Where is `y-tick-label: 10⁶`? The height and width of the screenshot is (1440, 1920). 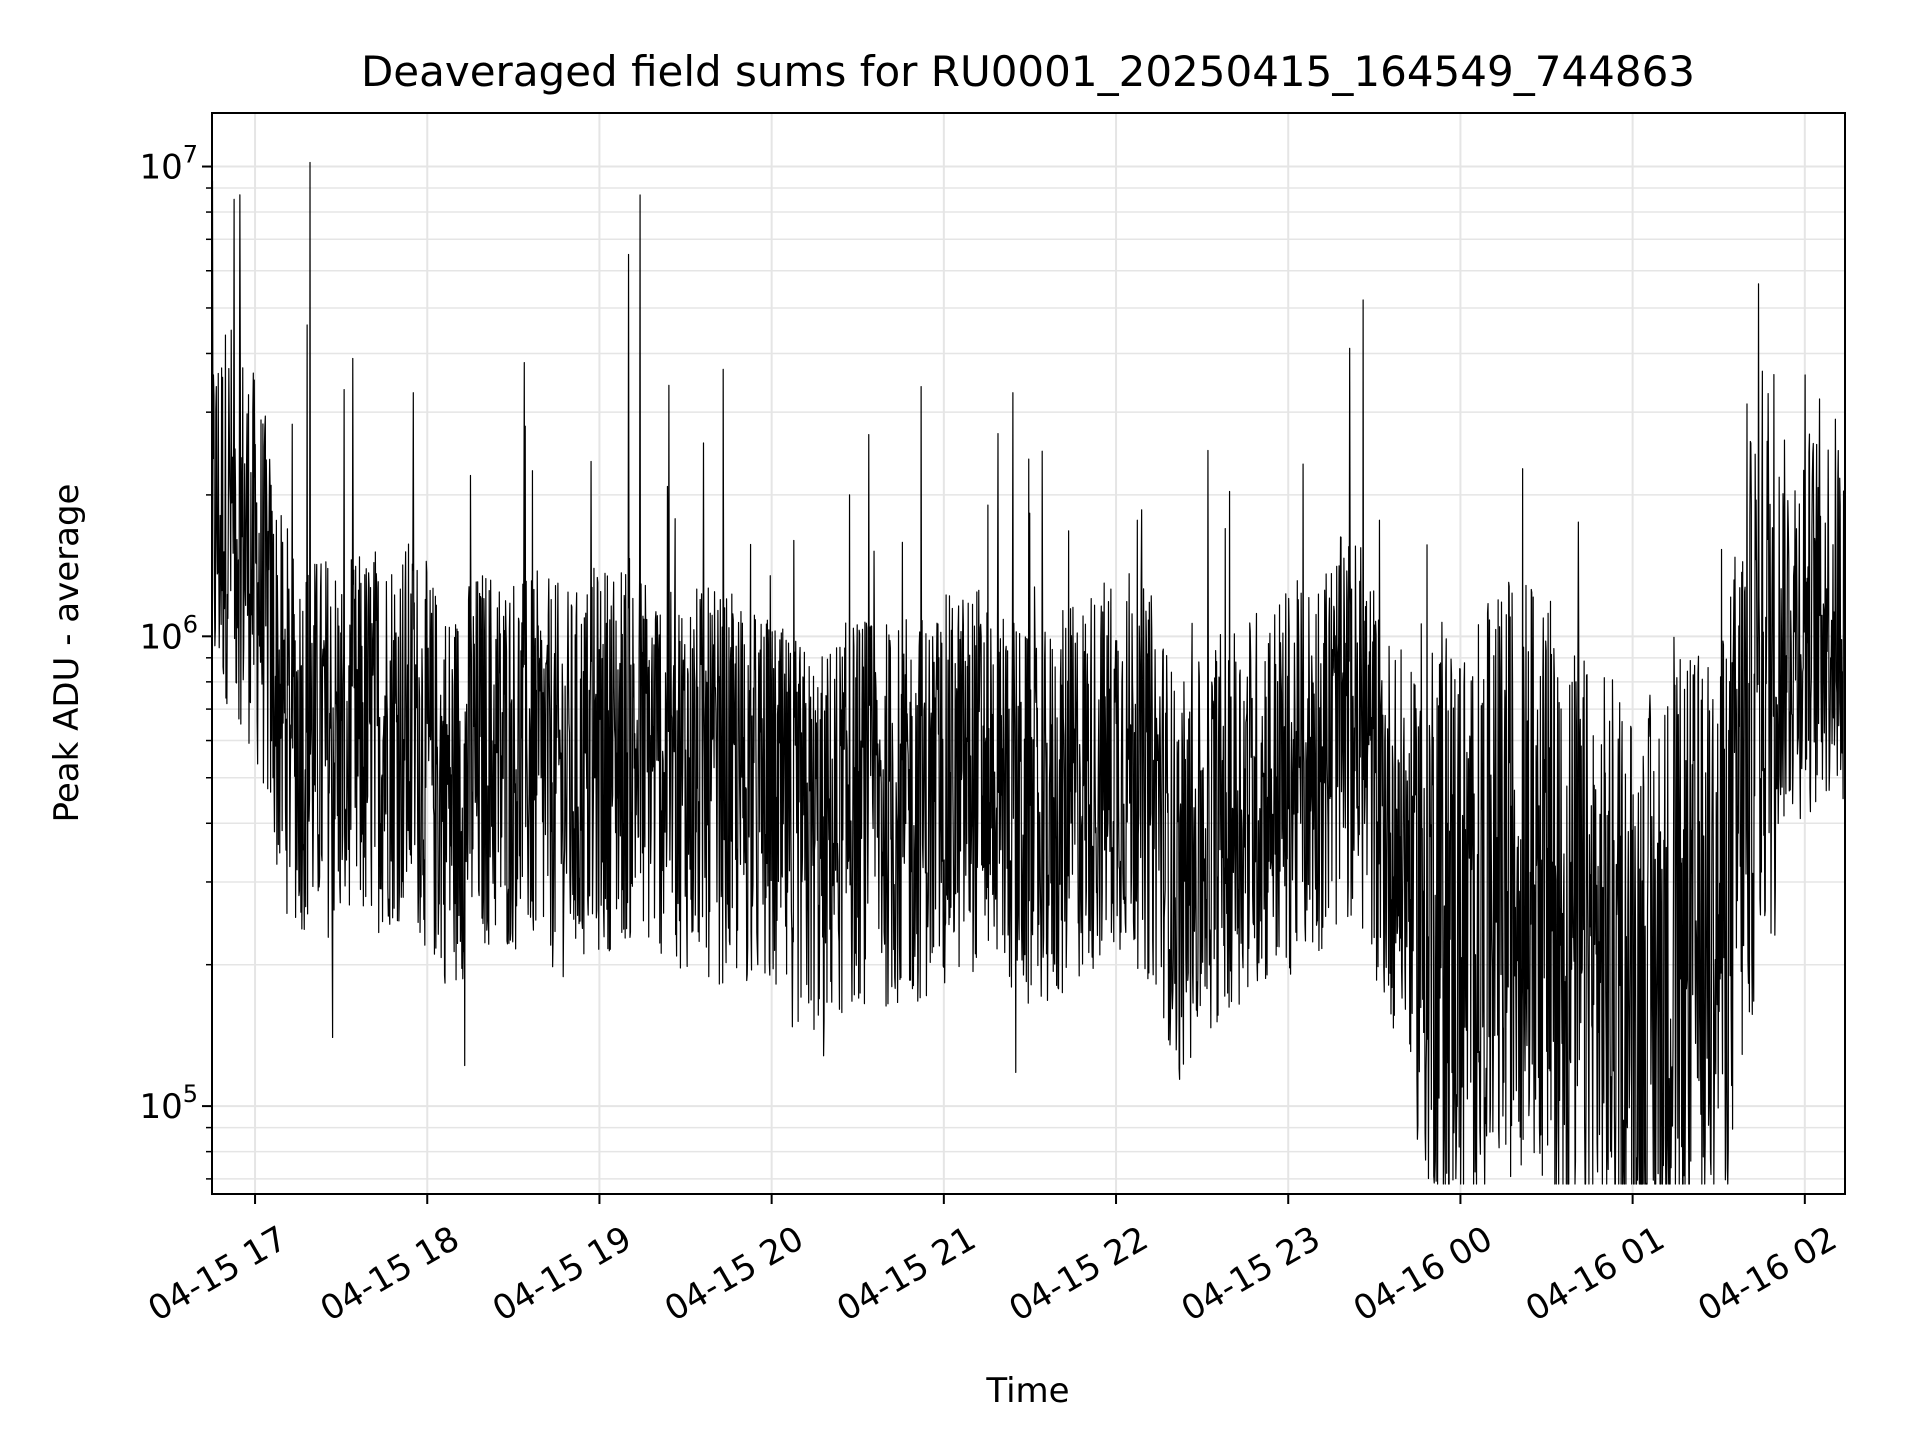
y-tick-label: 10⁶ is located at coordinates (168, 633).